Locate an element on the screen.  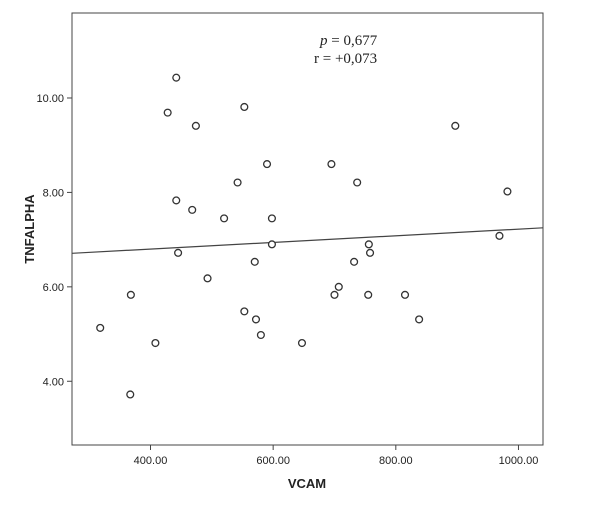
y-tick-label: 8.00 is located at coordinates (53, 193).